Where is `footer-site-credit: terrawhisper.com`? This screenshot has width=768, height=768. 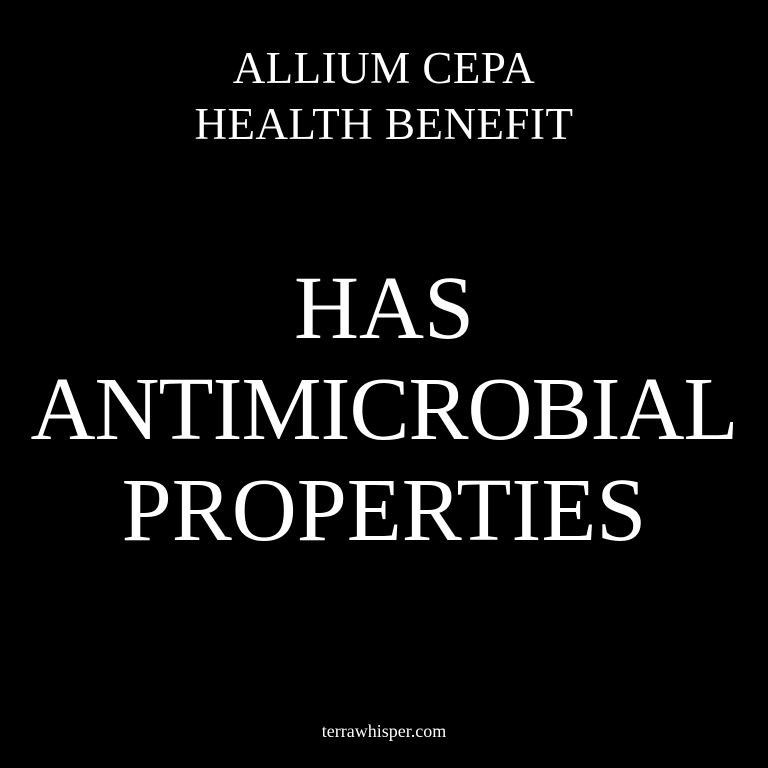 footer-site-credit: terrawhisper.com is located at coordinates (384, 731).